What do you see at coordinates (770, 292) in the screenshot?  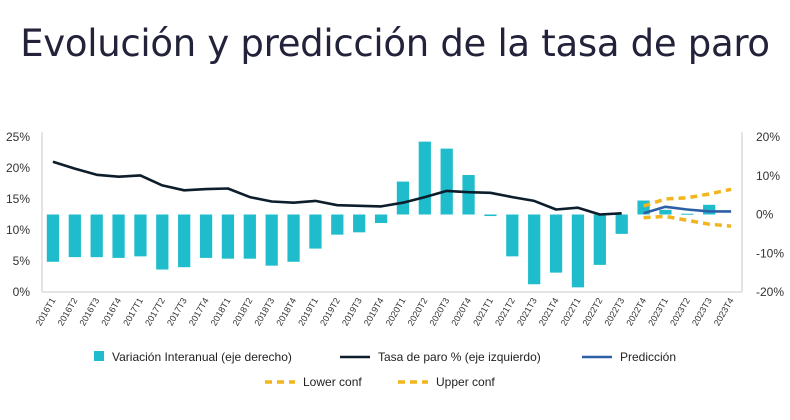 I see `y-right-tick-label: -20%` at bounding box center [770, 292].